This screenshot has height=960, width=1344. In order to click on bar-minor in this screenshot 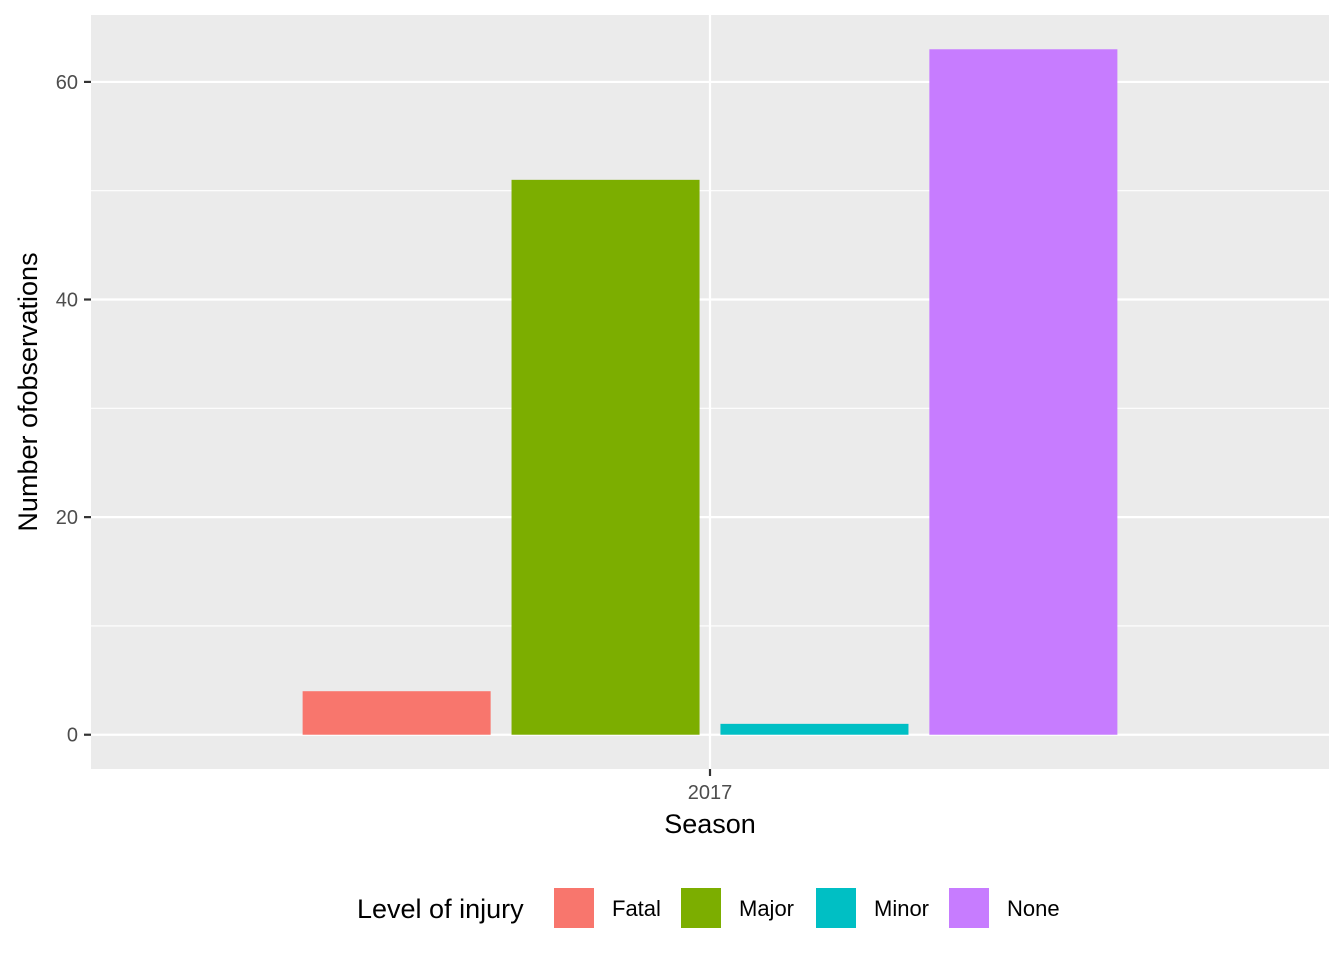, I will do `click(814, 729)`.